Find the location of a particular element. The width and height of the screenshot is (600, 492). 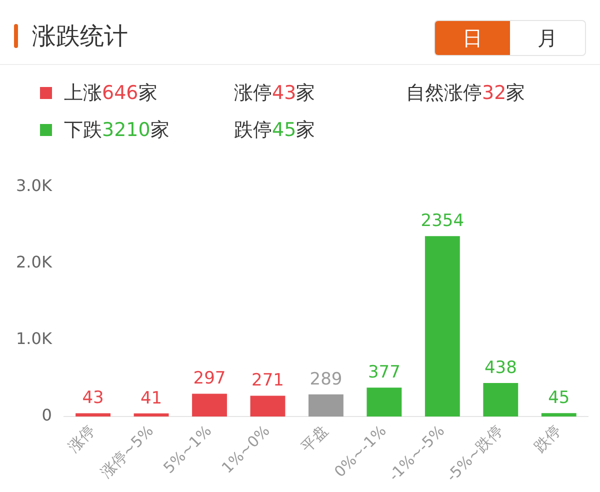

text: 自然涨停32家 is located at coordinates (466, 93).